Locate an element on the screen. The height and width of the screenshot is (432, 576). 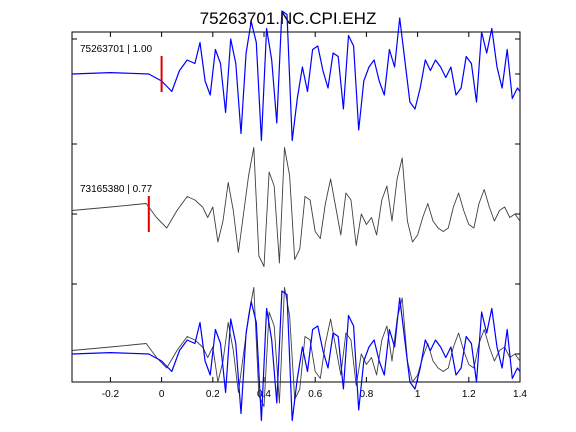
x-tick-label-4: 0.6 is located at coordinates (315, 394).